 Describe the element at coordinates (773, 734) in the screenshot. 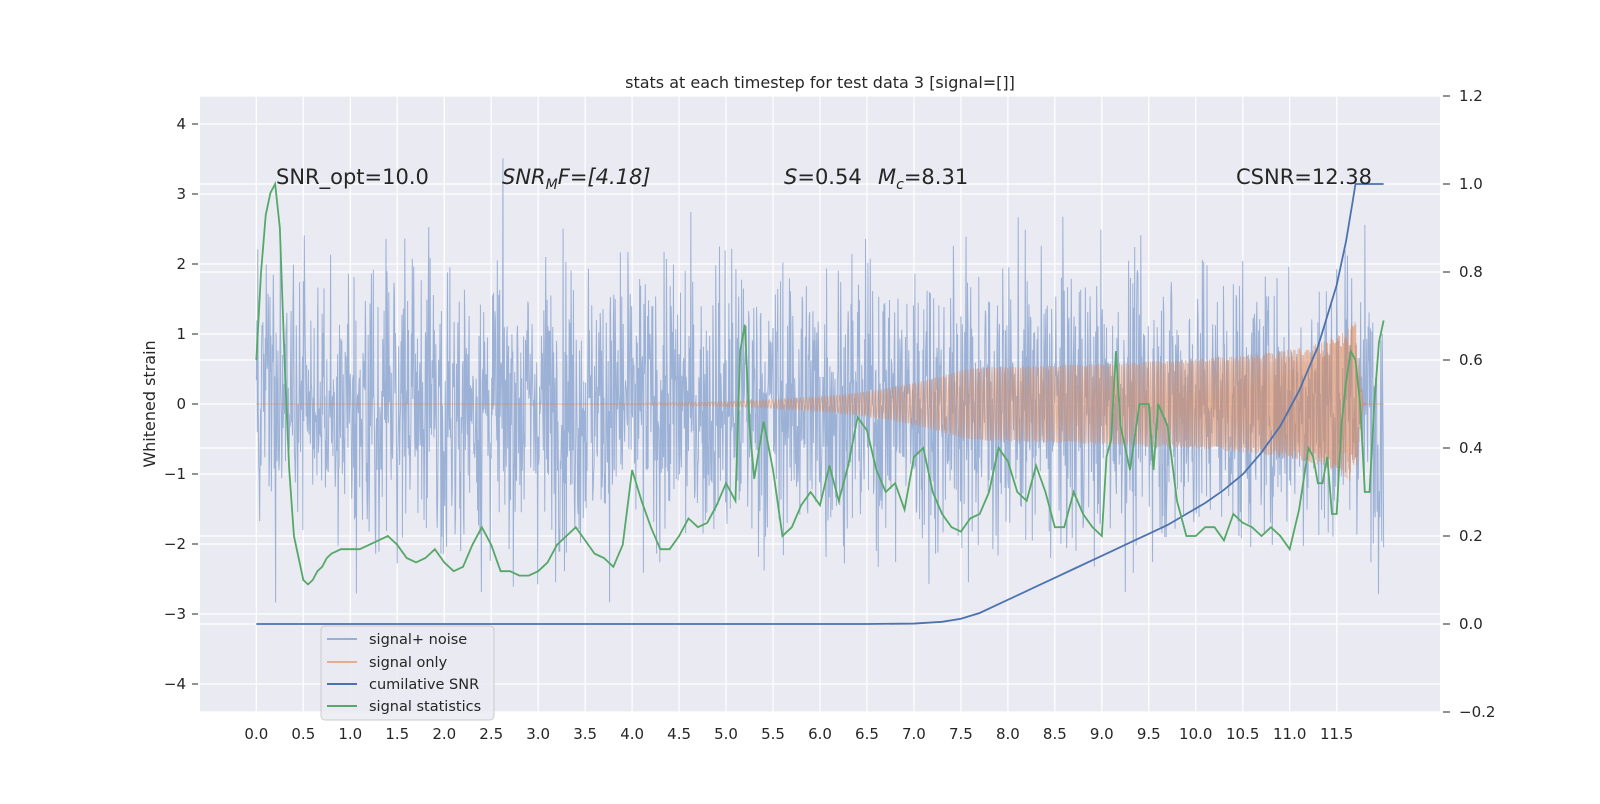

I see `x-tick-label: 5.5` at that location.